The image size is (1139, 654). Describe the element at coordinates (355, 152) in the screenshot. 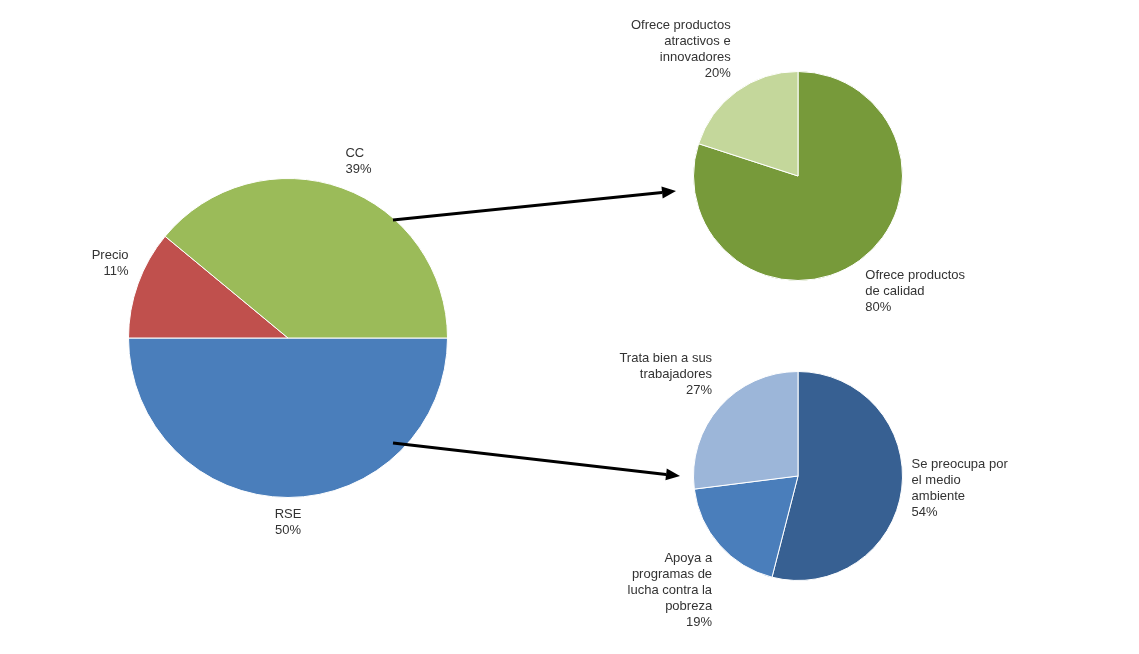

I see `slice-label: CC` at that location.